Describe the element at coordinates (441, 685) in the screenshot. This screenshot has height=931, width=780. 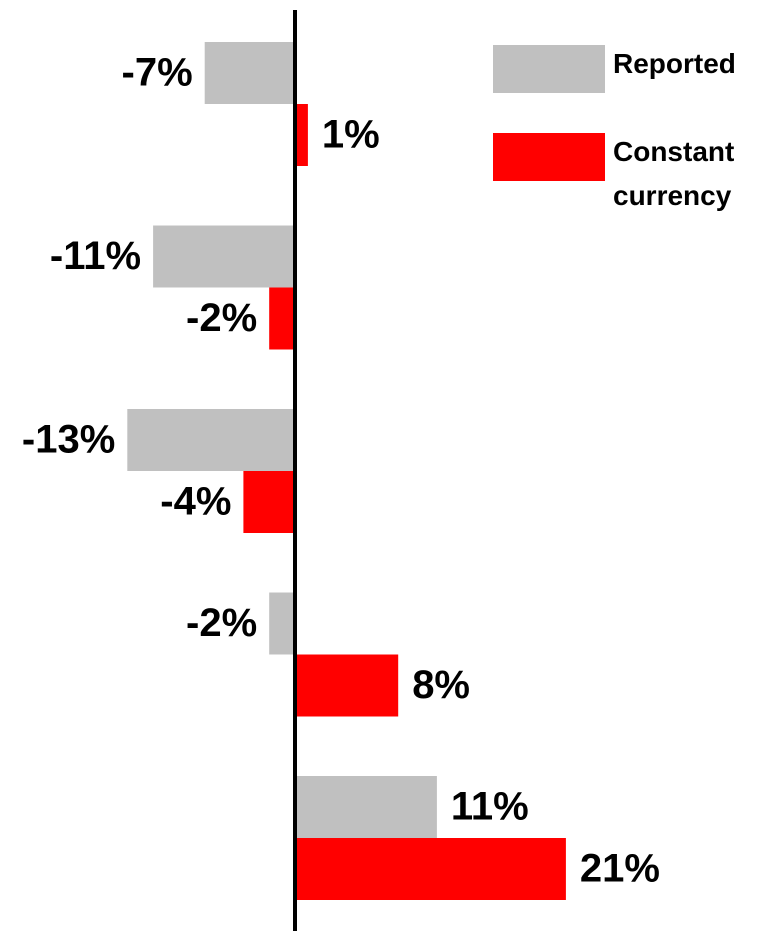
I see `data-label: 8%` at that location.